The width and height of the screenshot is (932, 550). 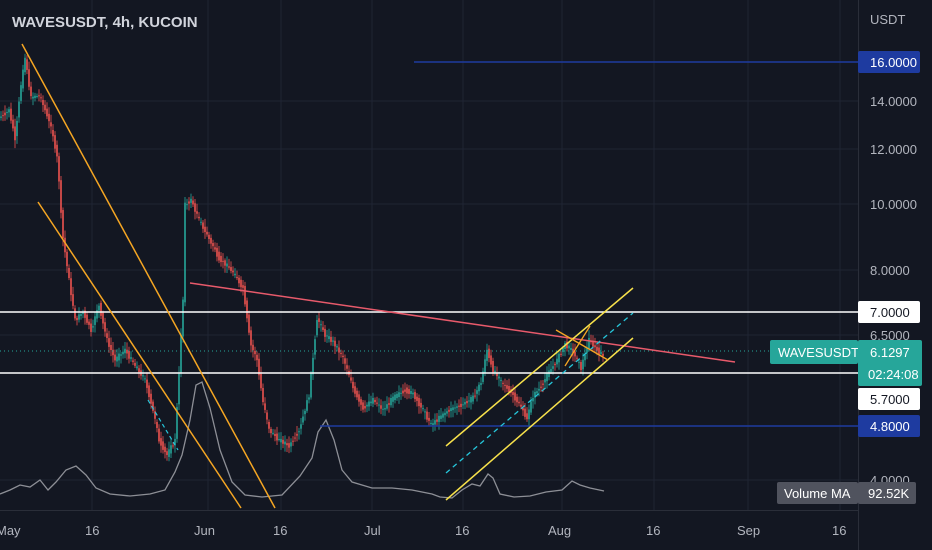 What do you see at coordinates (889, 312) in the screenshot?
I see `price-tag-7: 7.0000` at bounding box center [889, 312].